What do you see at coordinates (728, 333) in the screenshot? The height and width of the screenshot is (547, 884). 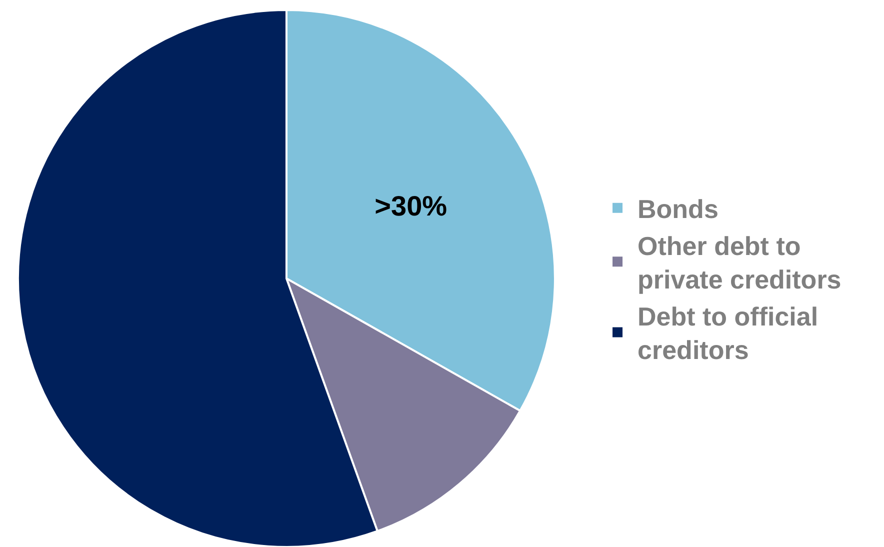 I see `legend-label: Debt to official creditors` at bounding box center [728, 333].